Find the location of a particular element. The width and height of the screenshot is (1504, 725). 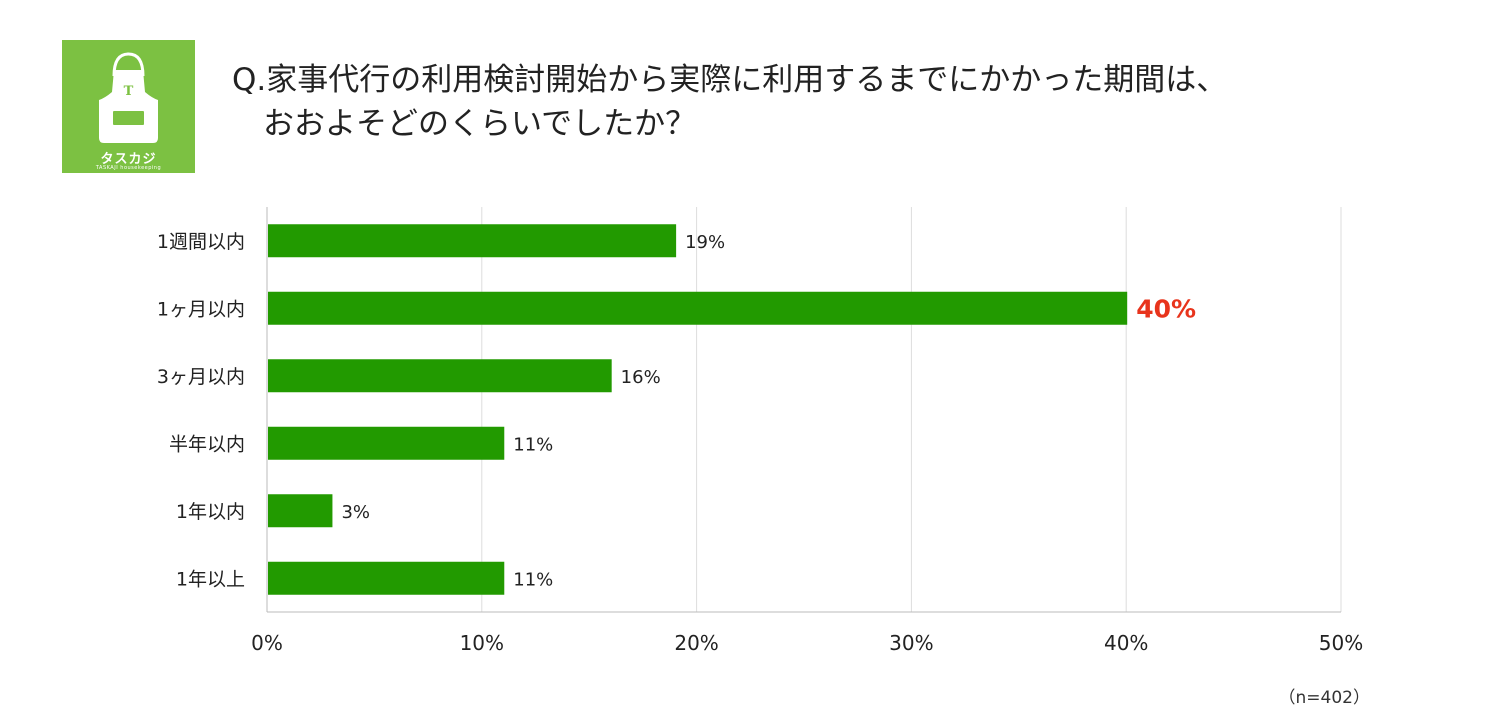

category-label: 1年以内 is located at coordinates (210, 512).